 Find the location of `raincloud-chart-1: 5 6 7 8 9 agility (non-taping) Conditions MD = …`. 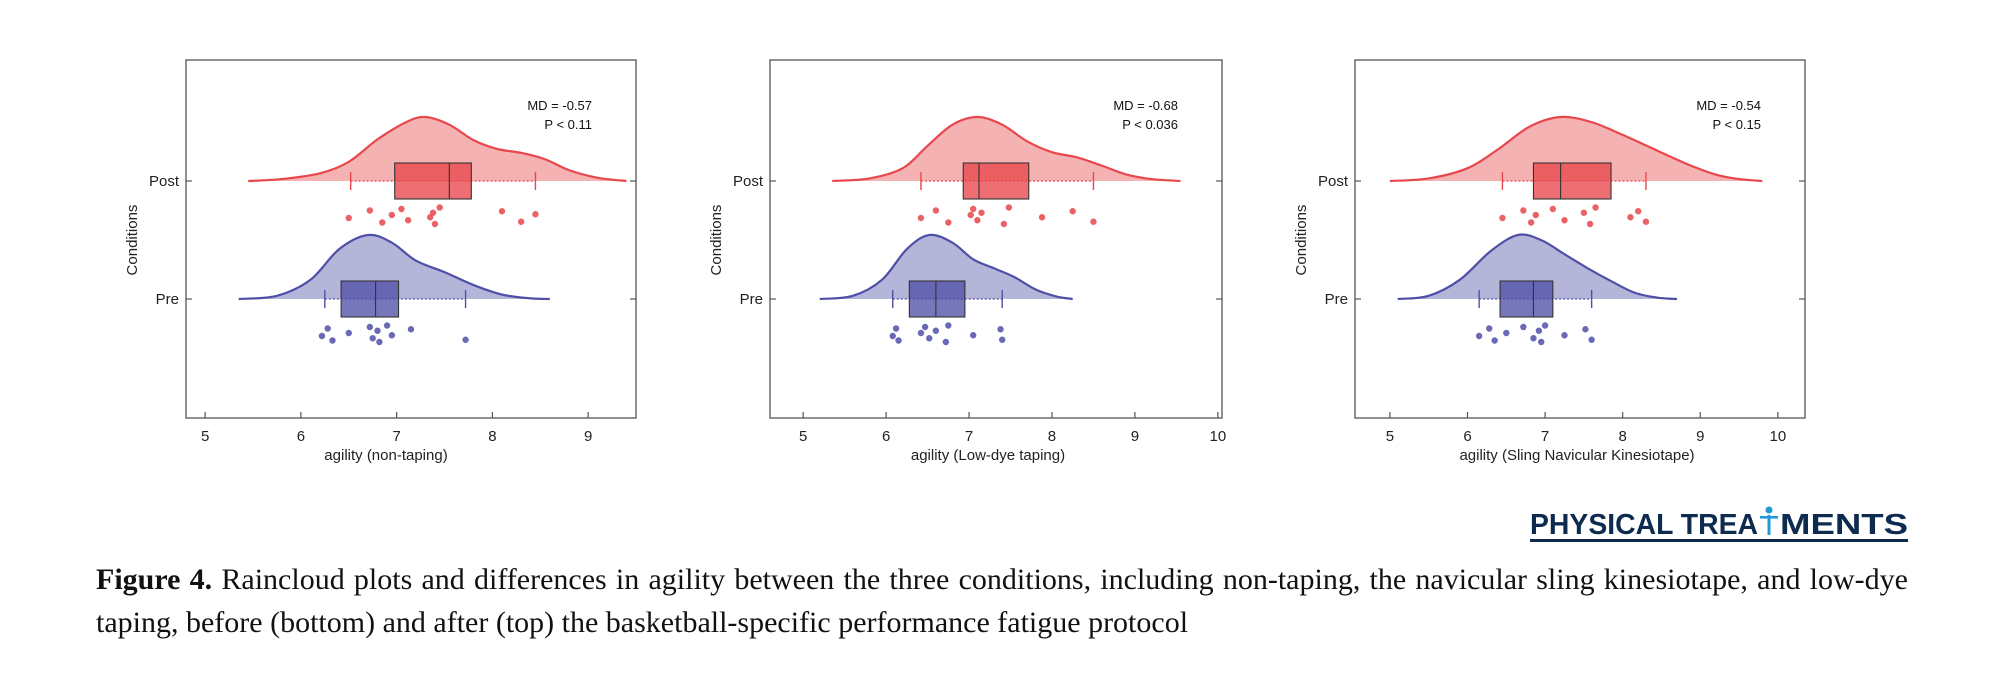

raincloud-chart-1: 5 6 7 8 9 agility (non-taping) Conditions MD = … is located at coordinates (380, 261).